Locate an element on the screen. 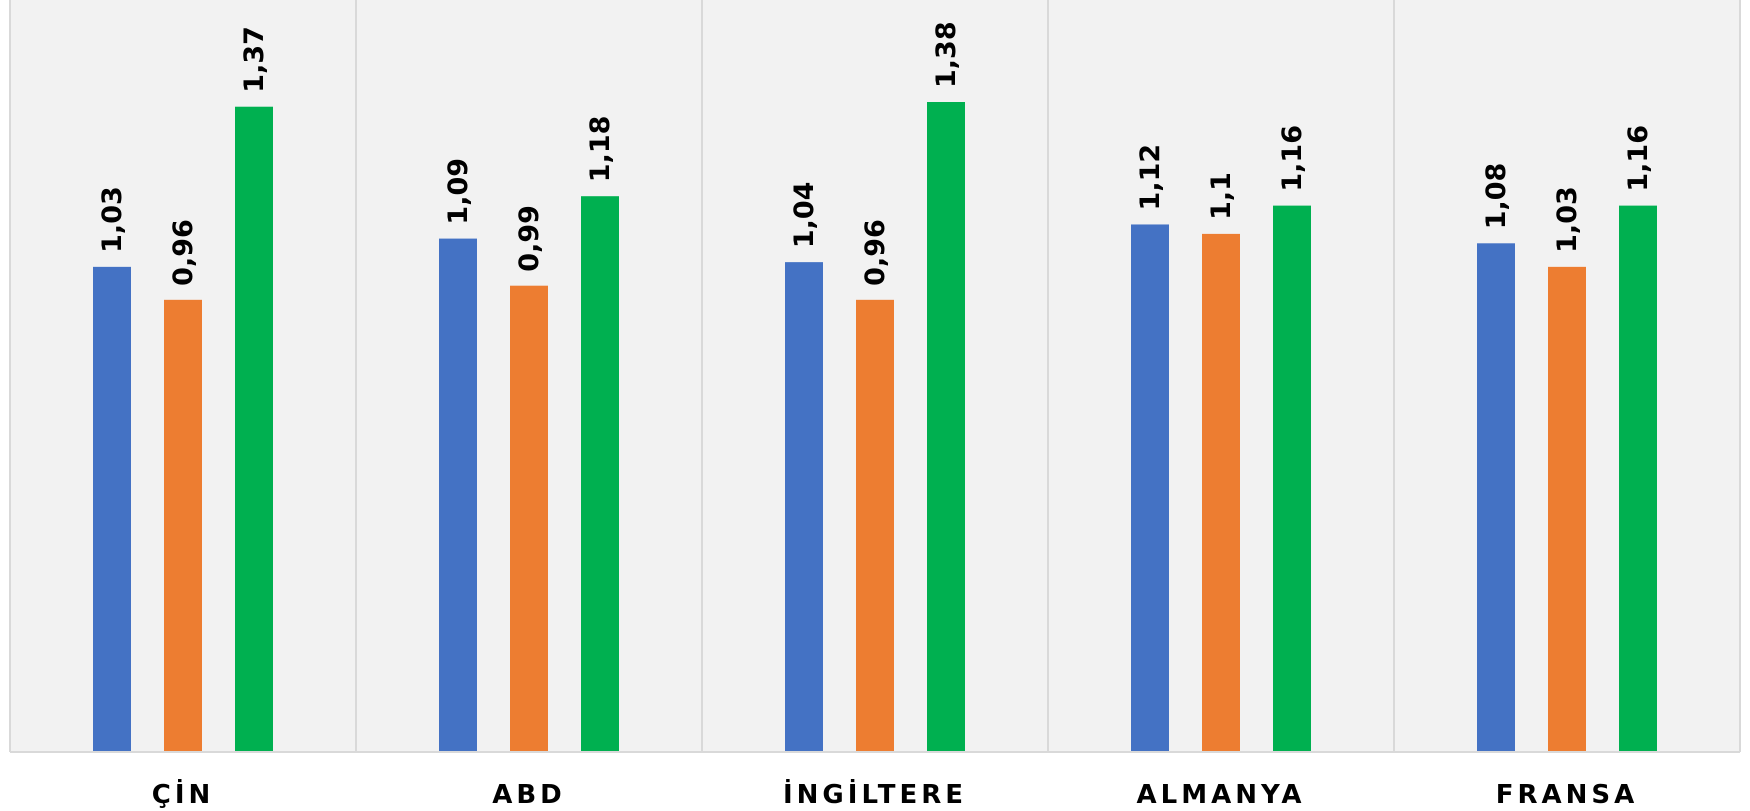 The height and width of the screenshot is (811, 1750). category-labels: ÇİN ABD İNGİLTERE ALMANYA FRANSA is located at coordinates (895, 794).